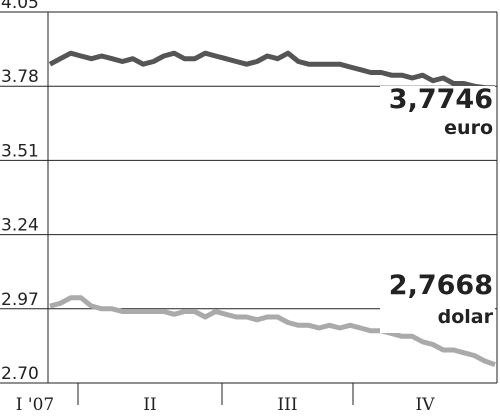  I want to click on y-tick-label: 3.78, so click(20, 77).